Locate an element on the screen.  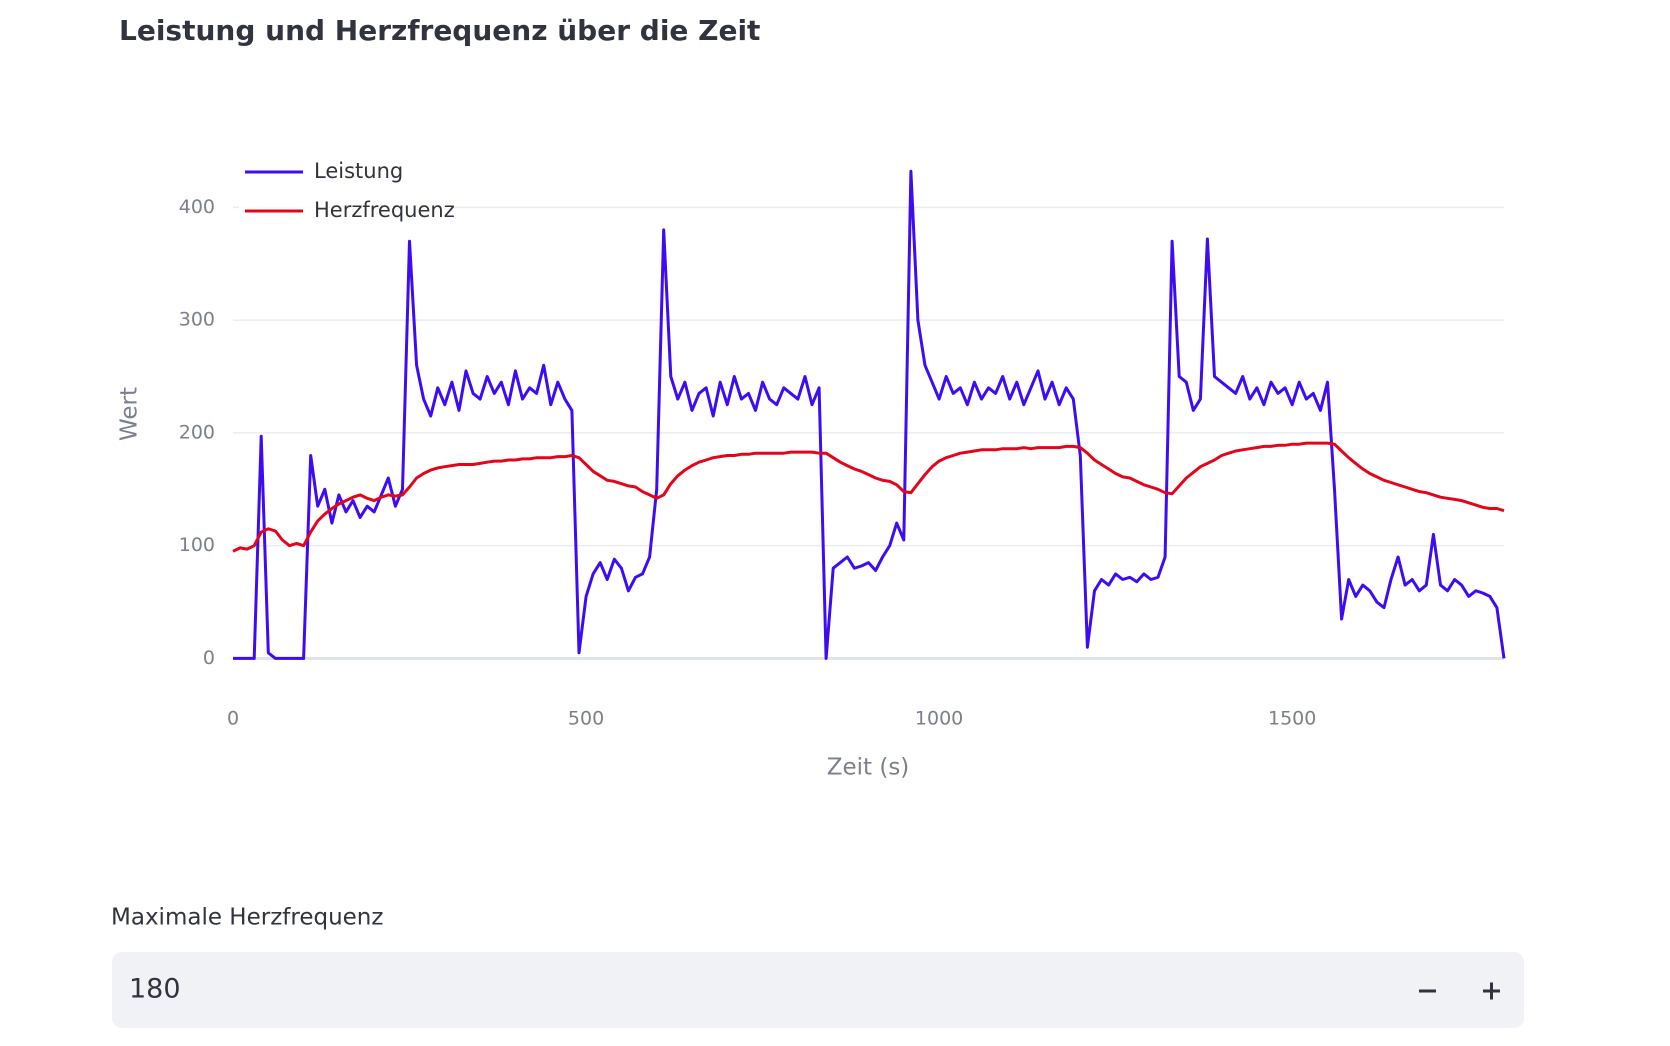
legend-background is located at coordinates (345, 191).